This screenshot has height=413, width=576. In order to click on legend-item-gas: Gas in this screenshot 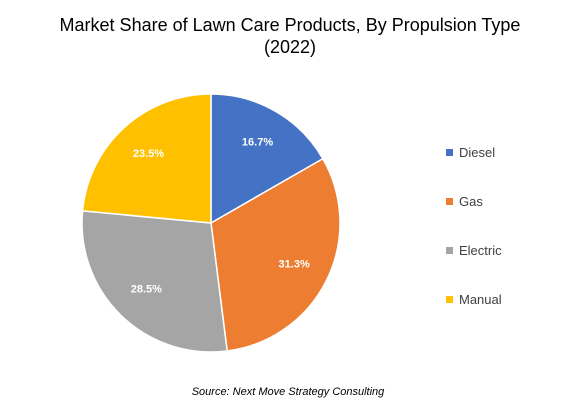, I will do `click(474, 201)`.